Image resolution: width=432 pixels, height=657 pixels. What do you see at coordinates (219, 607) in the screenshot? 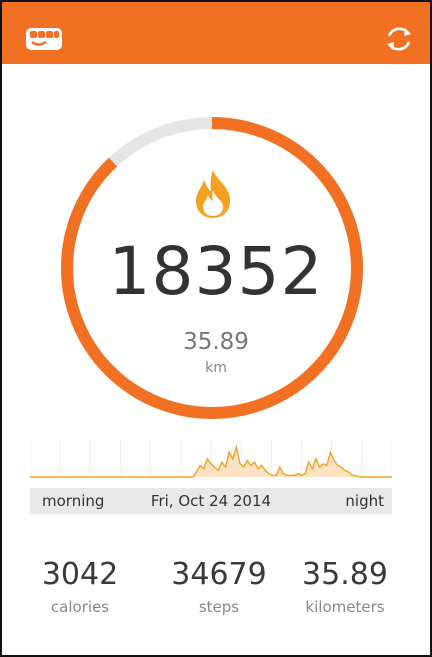
I see `stat-label: steps` at bounding box center [219, 607].